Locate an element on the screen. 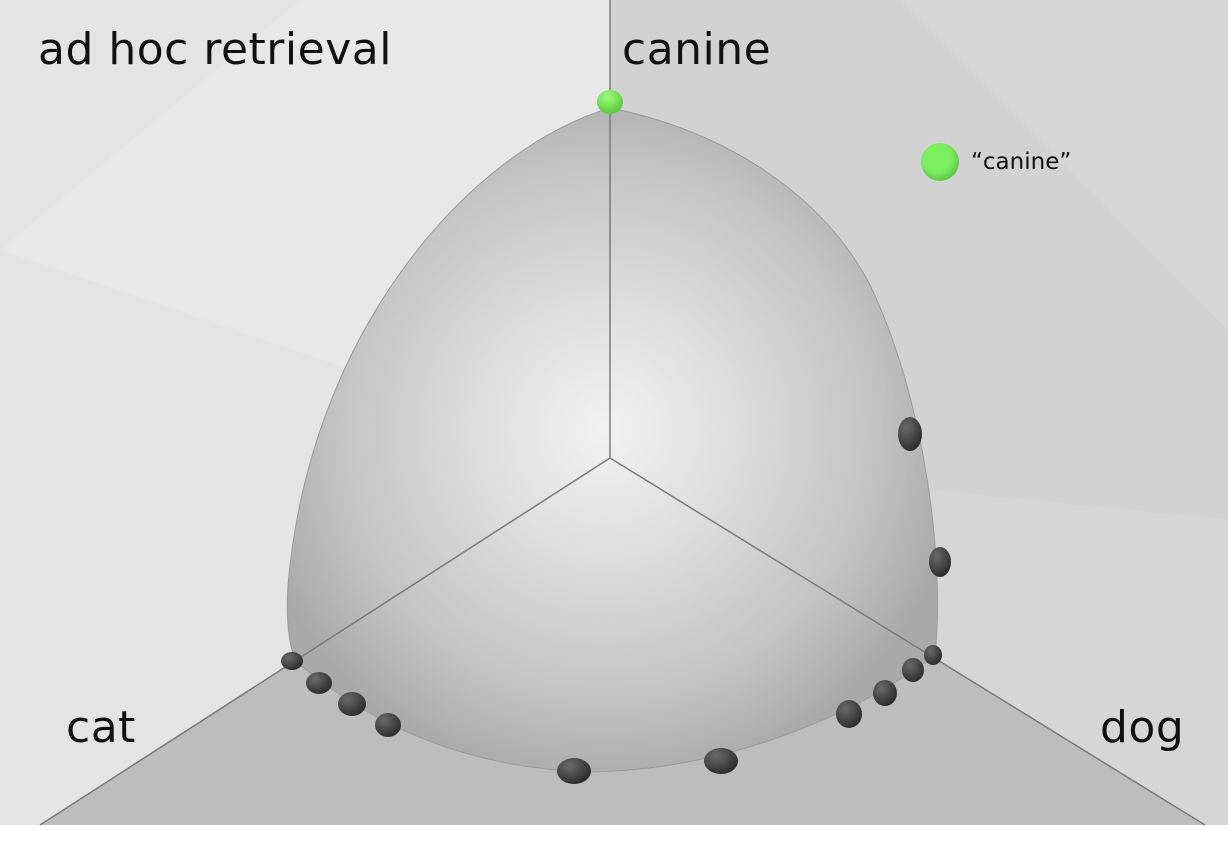 The height and width of the screenshot is (850, 1228). axis-label-canine: canine is located at coordinates (697, 49).